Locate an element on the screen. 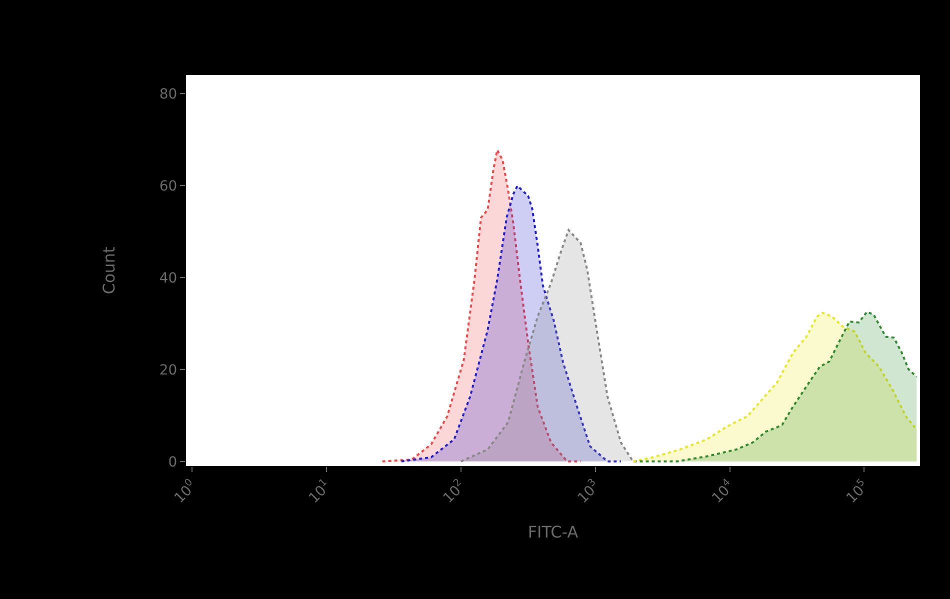  y-axis-title: Count is located at coordinates (108, 270).